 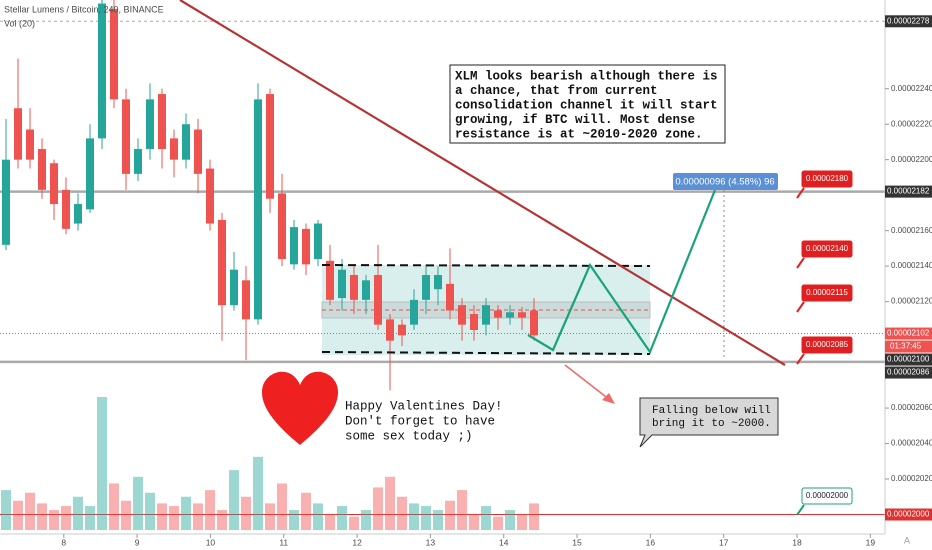 I want to click on flag-label: 0.00002115, so click(x=827, y=292).